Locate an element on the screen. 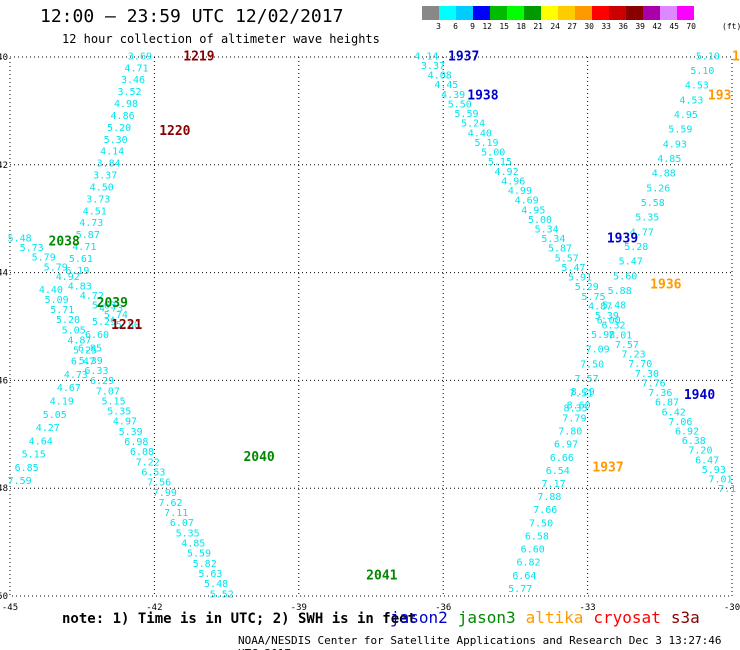 The height and width of the screenshot is (650, 740). wave-height-value: 6.66 is located at coordinates (562, 458).